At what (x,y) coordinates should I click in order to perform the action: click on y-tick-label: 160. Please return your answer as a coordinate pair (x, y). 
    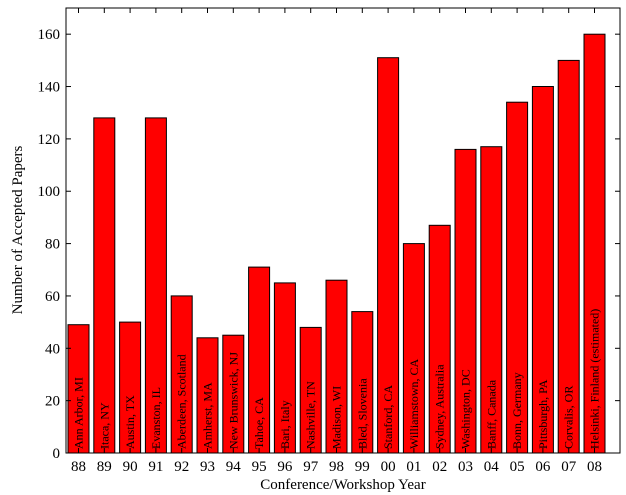
    Looking at the image, I should click on (49, 35).